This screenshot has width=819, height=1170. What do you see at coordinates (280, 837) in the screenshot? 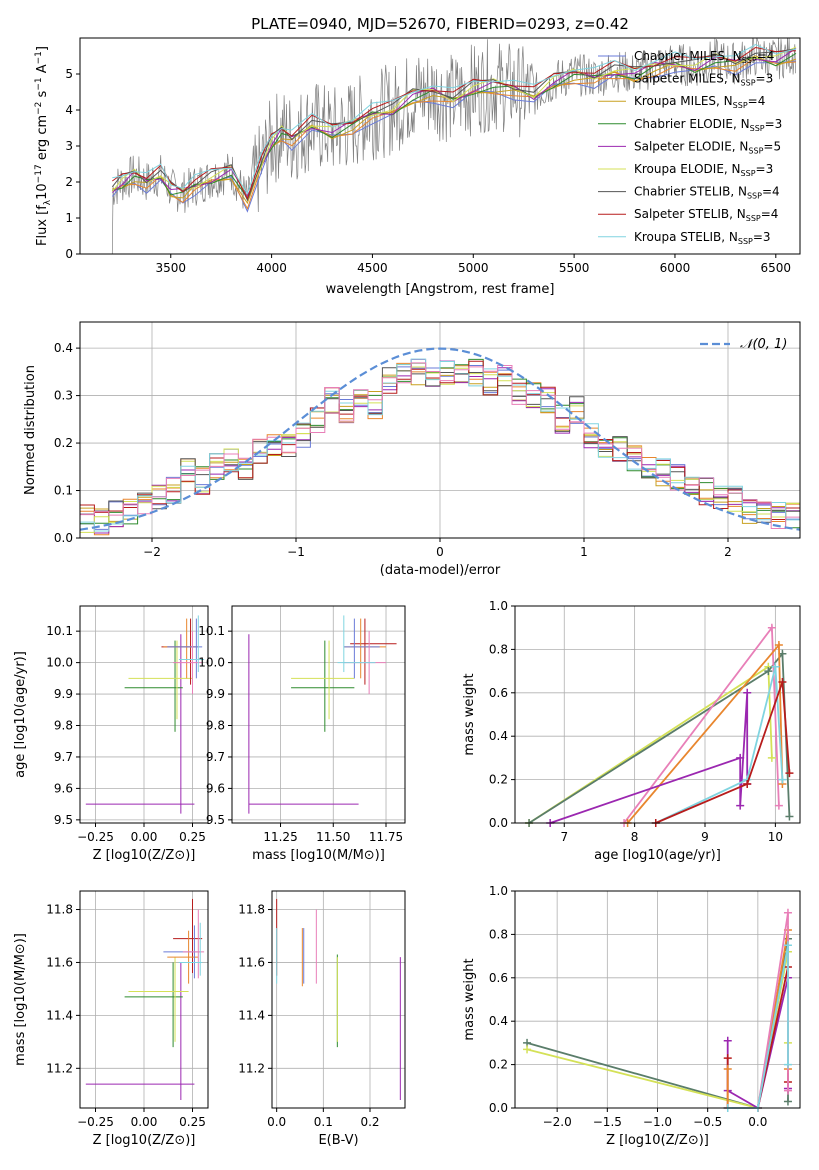
I see `x-tick-label: 11.25` at bounding box center [280, 837].